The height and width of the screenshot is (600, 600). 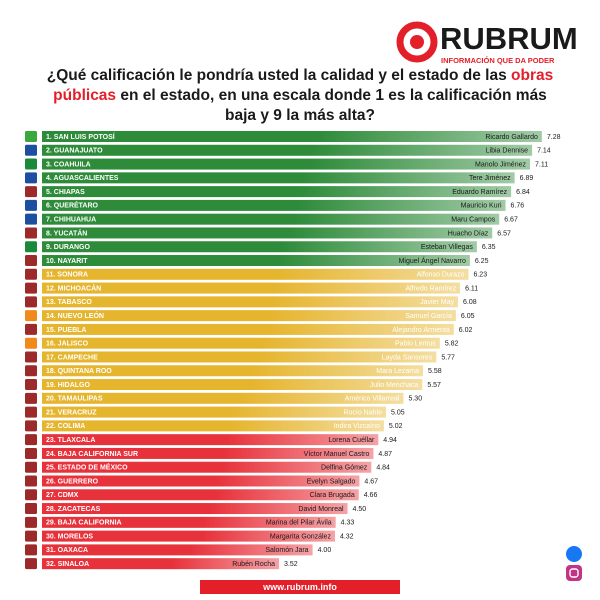 I want to click on instagram-glyph, so click(x=574, y=573).